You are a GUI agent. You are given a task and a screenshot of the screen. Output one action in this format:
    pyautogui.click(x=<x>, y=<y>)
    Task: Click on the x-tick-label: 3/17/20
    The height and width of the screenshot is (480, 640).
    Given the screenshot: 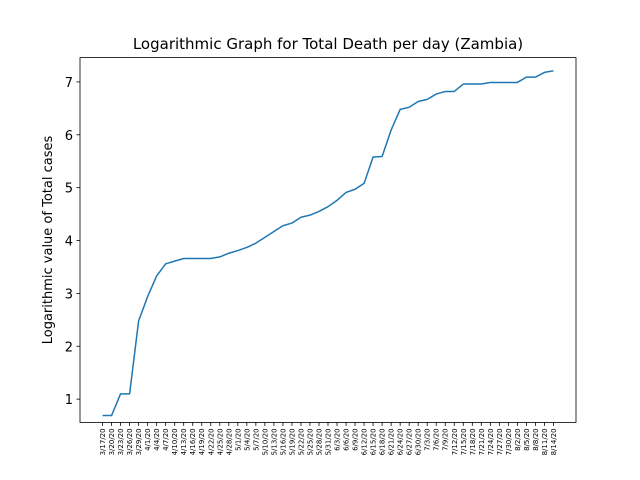 What is the action you would take?
    pyautogui.click(x=103, y=441)
    